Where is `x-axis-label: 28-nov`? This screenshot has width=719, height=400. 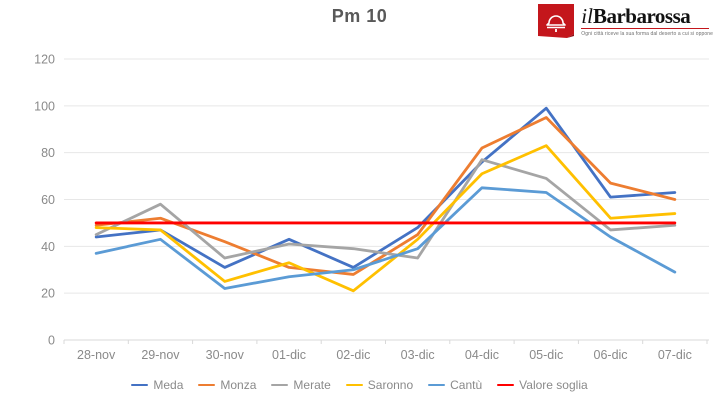 x-axis-label: 28-nov is located at coordinates (96, 355).